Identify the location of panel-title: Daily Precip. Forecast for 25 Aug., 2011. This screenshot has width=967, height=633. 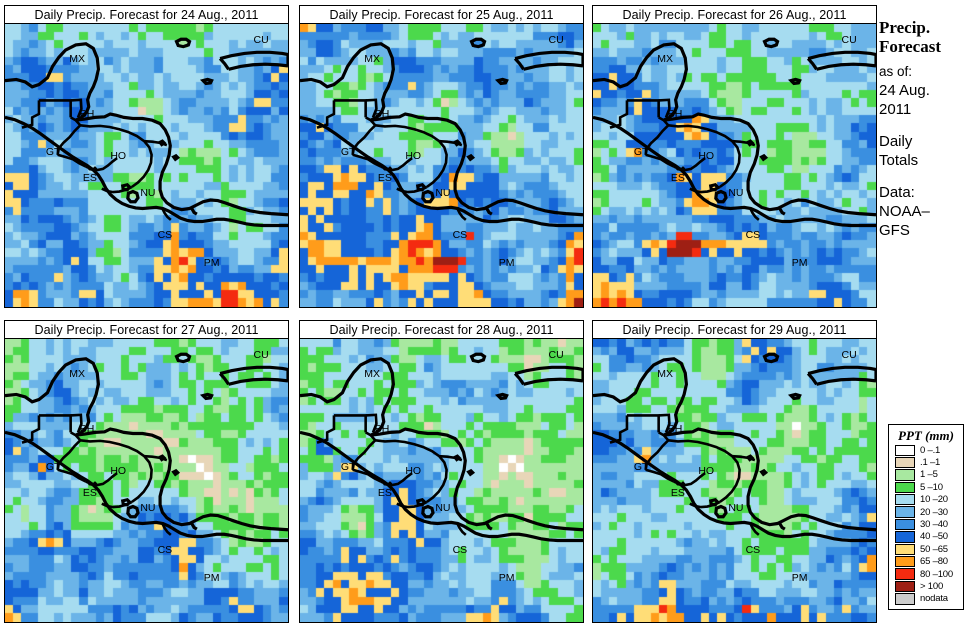
(441, 14).